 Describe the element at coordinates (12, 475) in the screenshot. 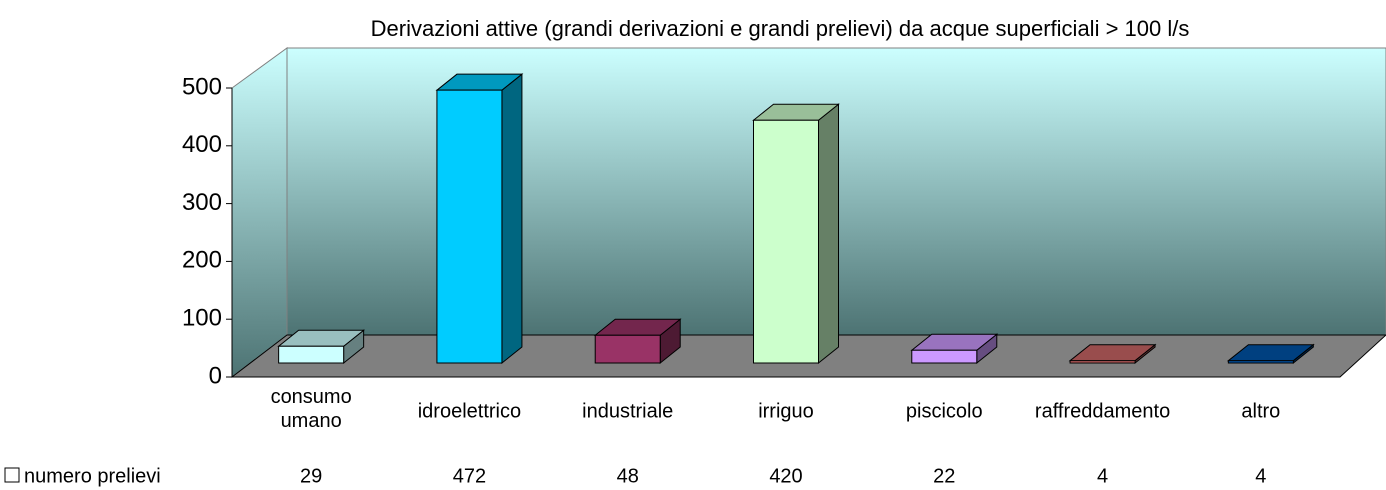

I see `legend-swatch` at that location.